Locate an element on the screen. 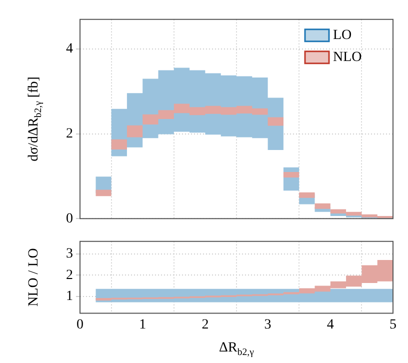  x-tick-label: 0 is located at coordinates (80, 324).